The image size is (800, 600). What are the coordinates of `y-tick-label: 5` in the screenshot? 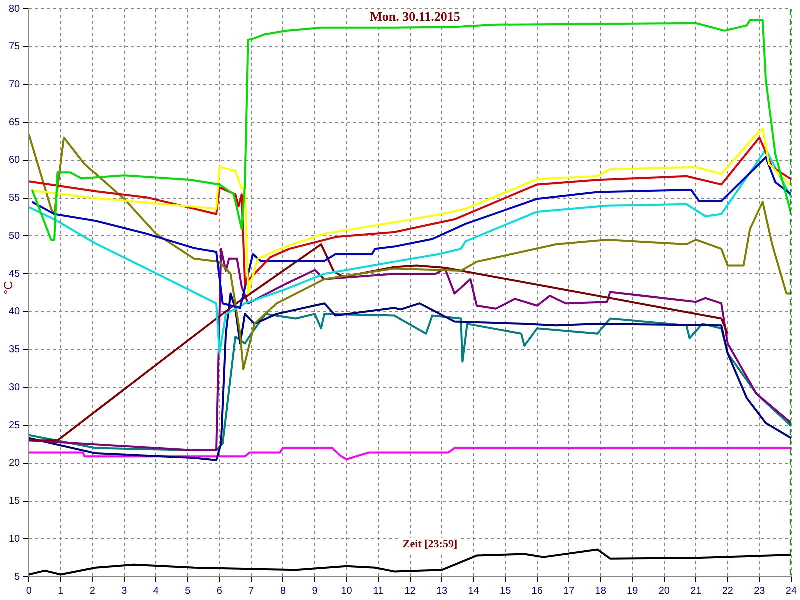 It's located at (17, 577).